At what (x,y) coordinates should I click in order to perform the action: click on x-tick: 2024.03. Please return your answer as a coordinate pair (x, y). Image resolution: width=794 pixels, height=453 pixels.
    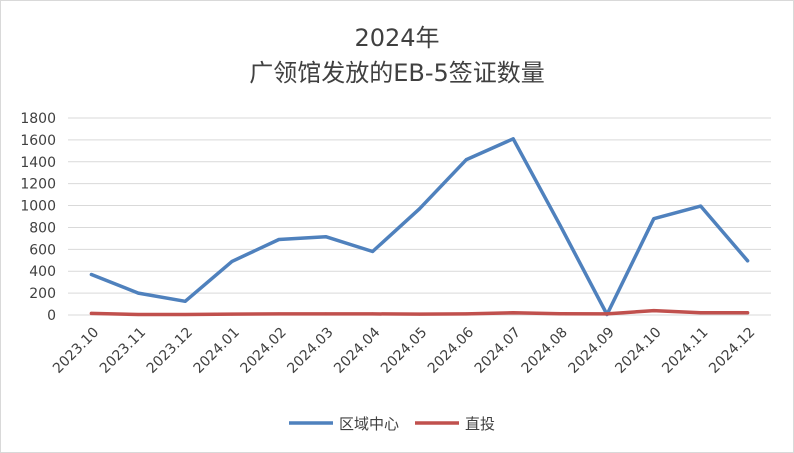
    Looking at the image, I should click on (310, 351).